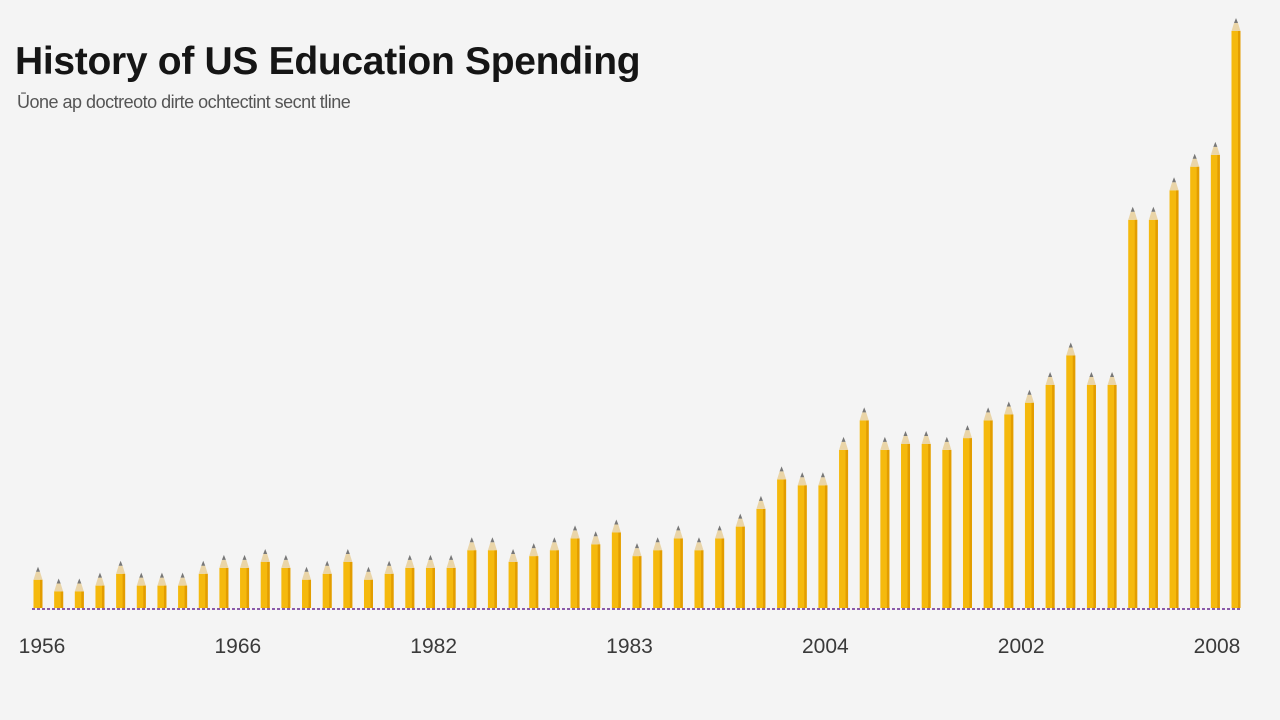  What do you see at coordinates (1217, 646) in the screenshot?
I see `x-tick-label: 2008` at bounding box center [1217, 646].